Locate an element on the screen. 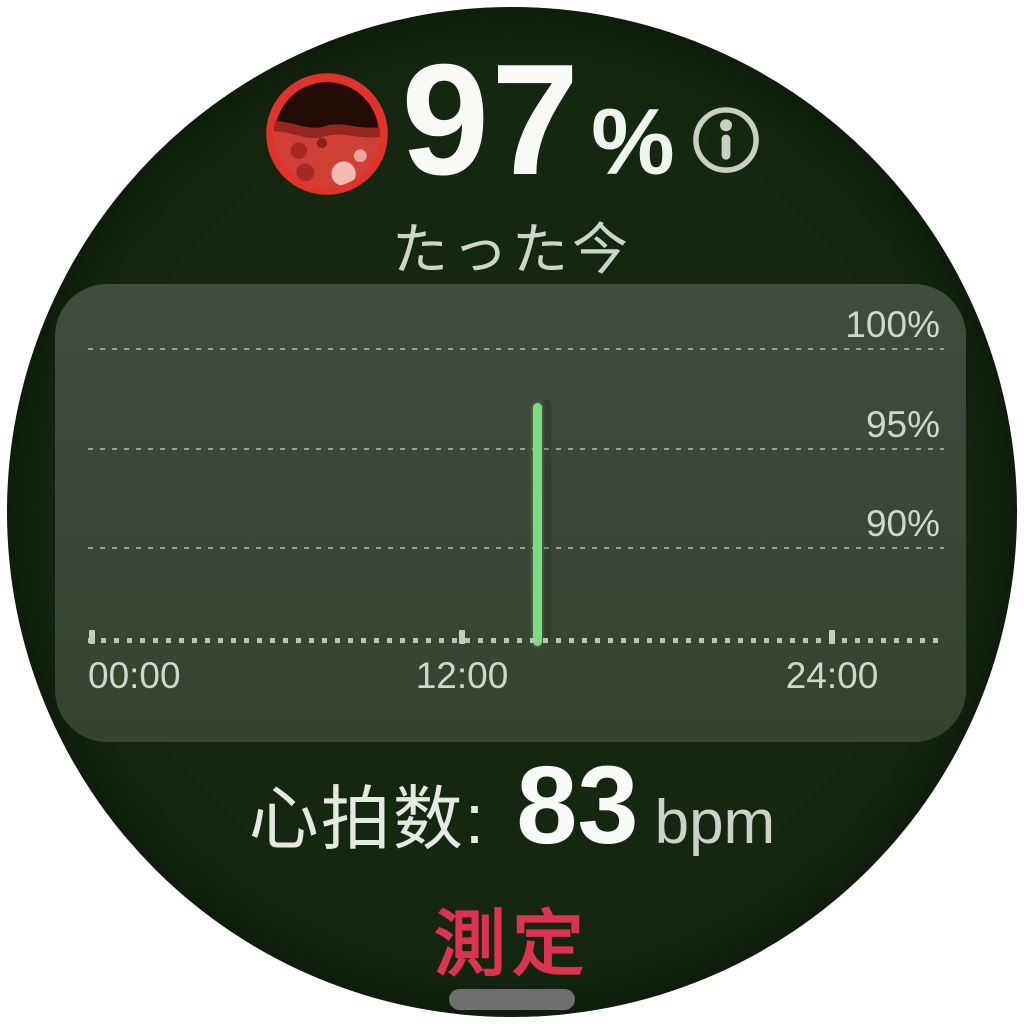  heart-rate-value: 83 is located at coordinates (577, 805).